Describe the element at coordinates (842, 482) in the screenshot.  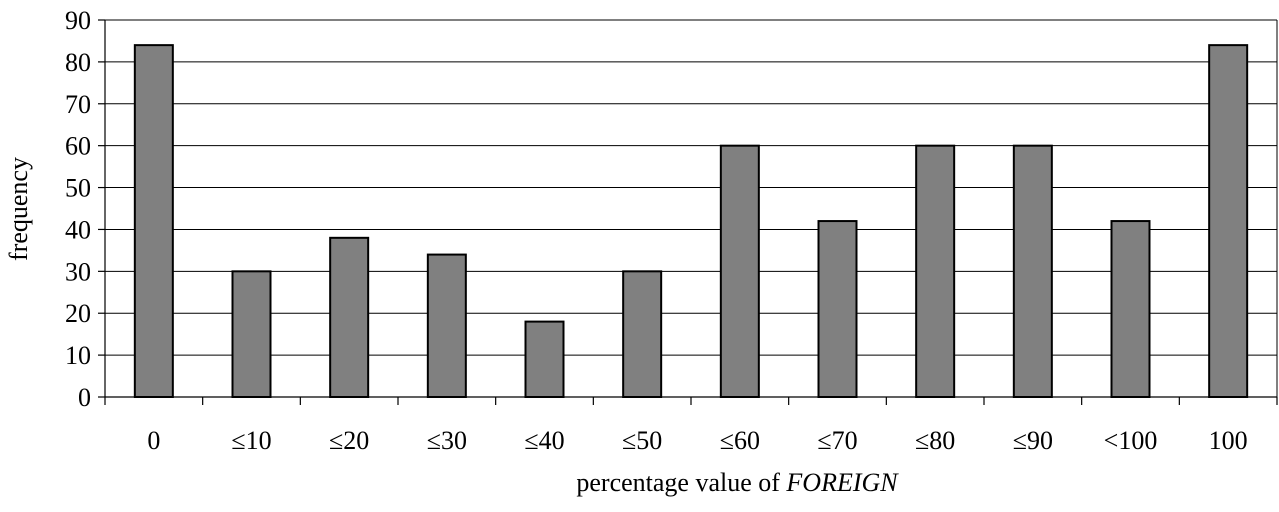
I see `x-axis-title-emphasis: FOREIGN` at that location.